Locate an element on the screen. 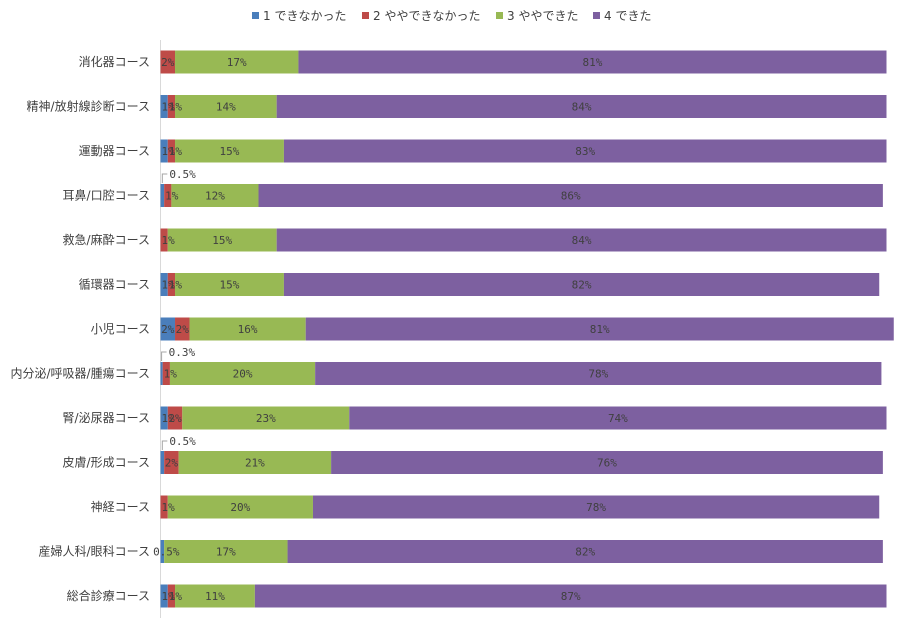  legend-item: 4 できた is located at coordinates (622, 16).